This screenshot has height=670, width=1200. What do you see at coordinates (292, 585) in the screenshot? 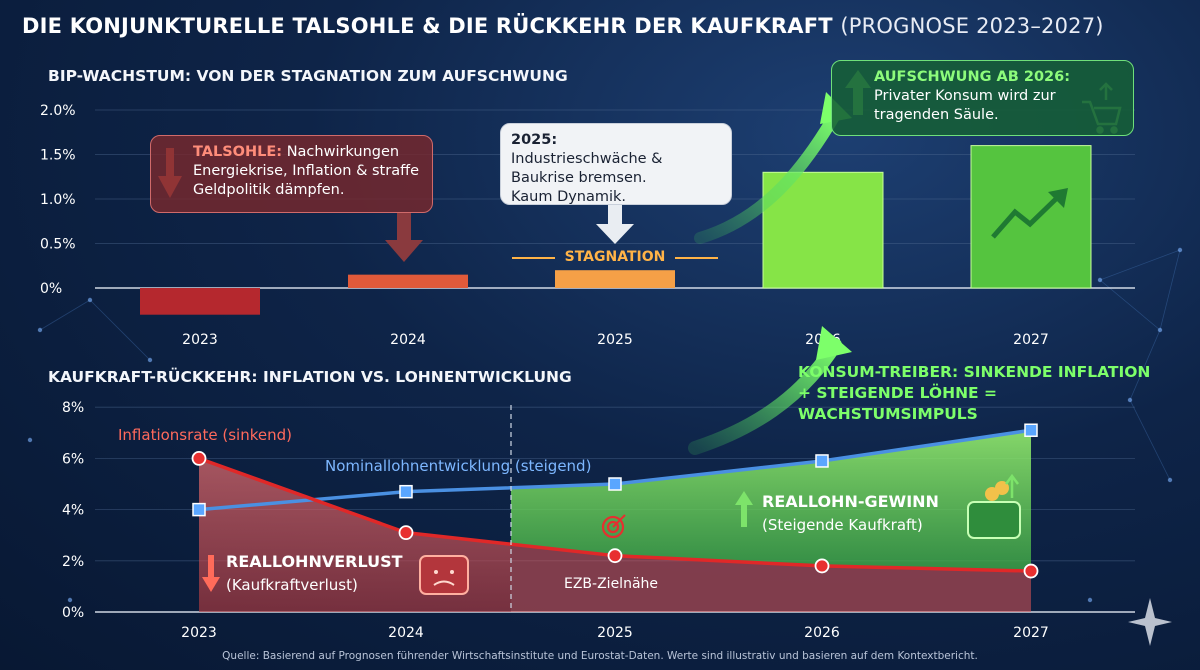
I see `reallohnverlust-sub: (Kaufkraftverlust)` at bounding box center [292, 585].